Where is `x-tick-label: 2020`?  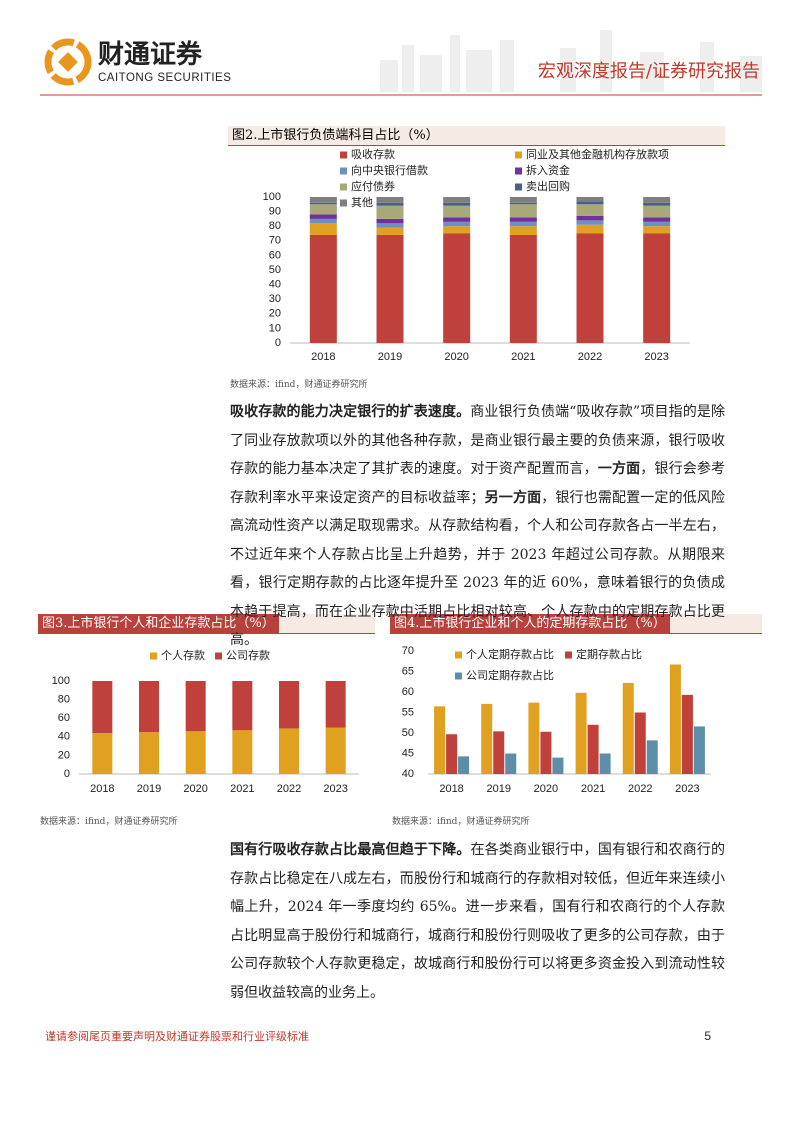
x-tick-label: 2020 is located at coordinates (195, 789).